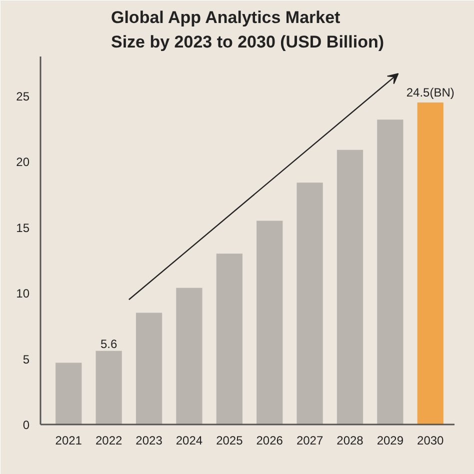  Describe the element at coordinates (230, 441) in the screenshot. I see `x-tick-label: 2025` at that location.